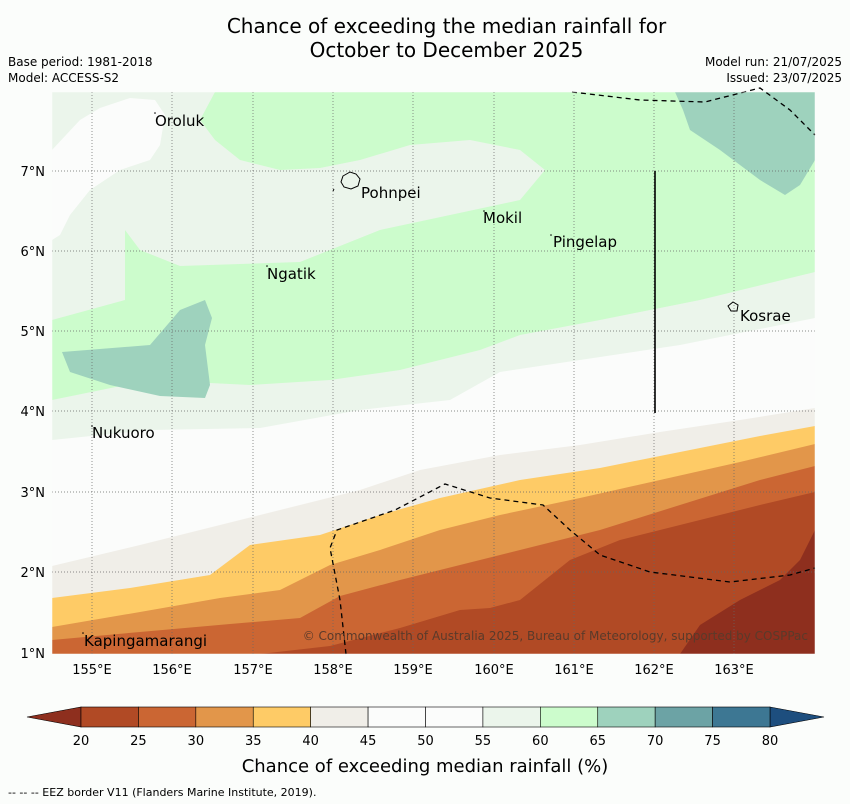 This screenshot has height=804, width=850. Describe the element at coordinates (765, 316) in the screenshot. I see `label-kosrae: Kosrae` at that location.